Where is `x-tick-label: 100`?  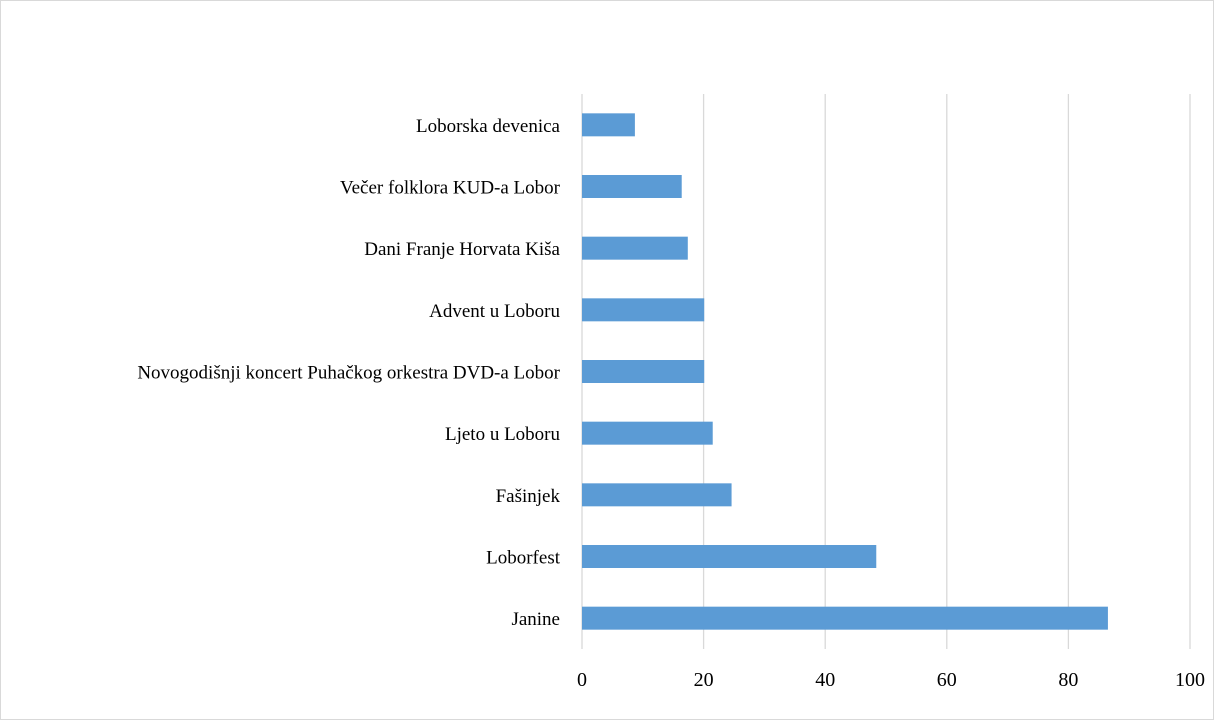 x-tick-label: 100 is located at coordinates (1190, 680).